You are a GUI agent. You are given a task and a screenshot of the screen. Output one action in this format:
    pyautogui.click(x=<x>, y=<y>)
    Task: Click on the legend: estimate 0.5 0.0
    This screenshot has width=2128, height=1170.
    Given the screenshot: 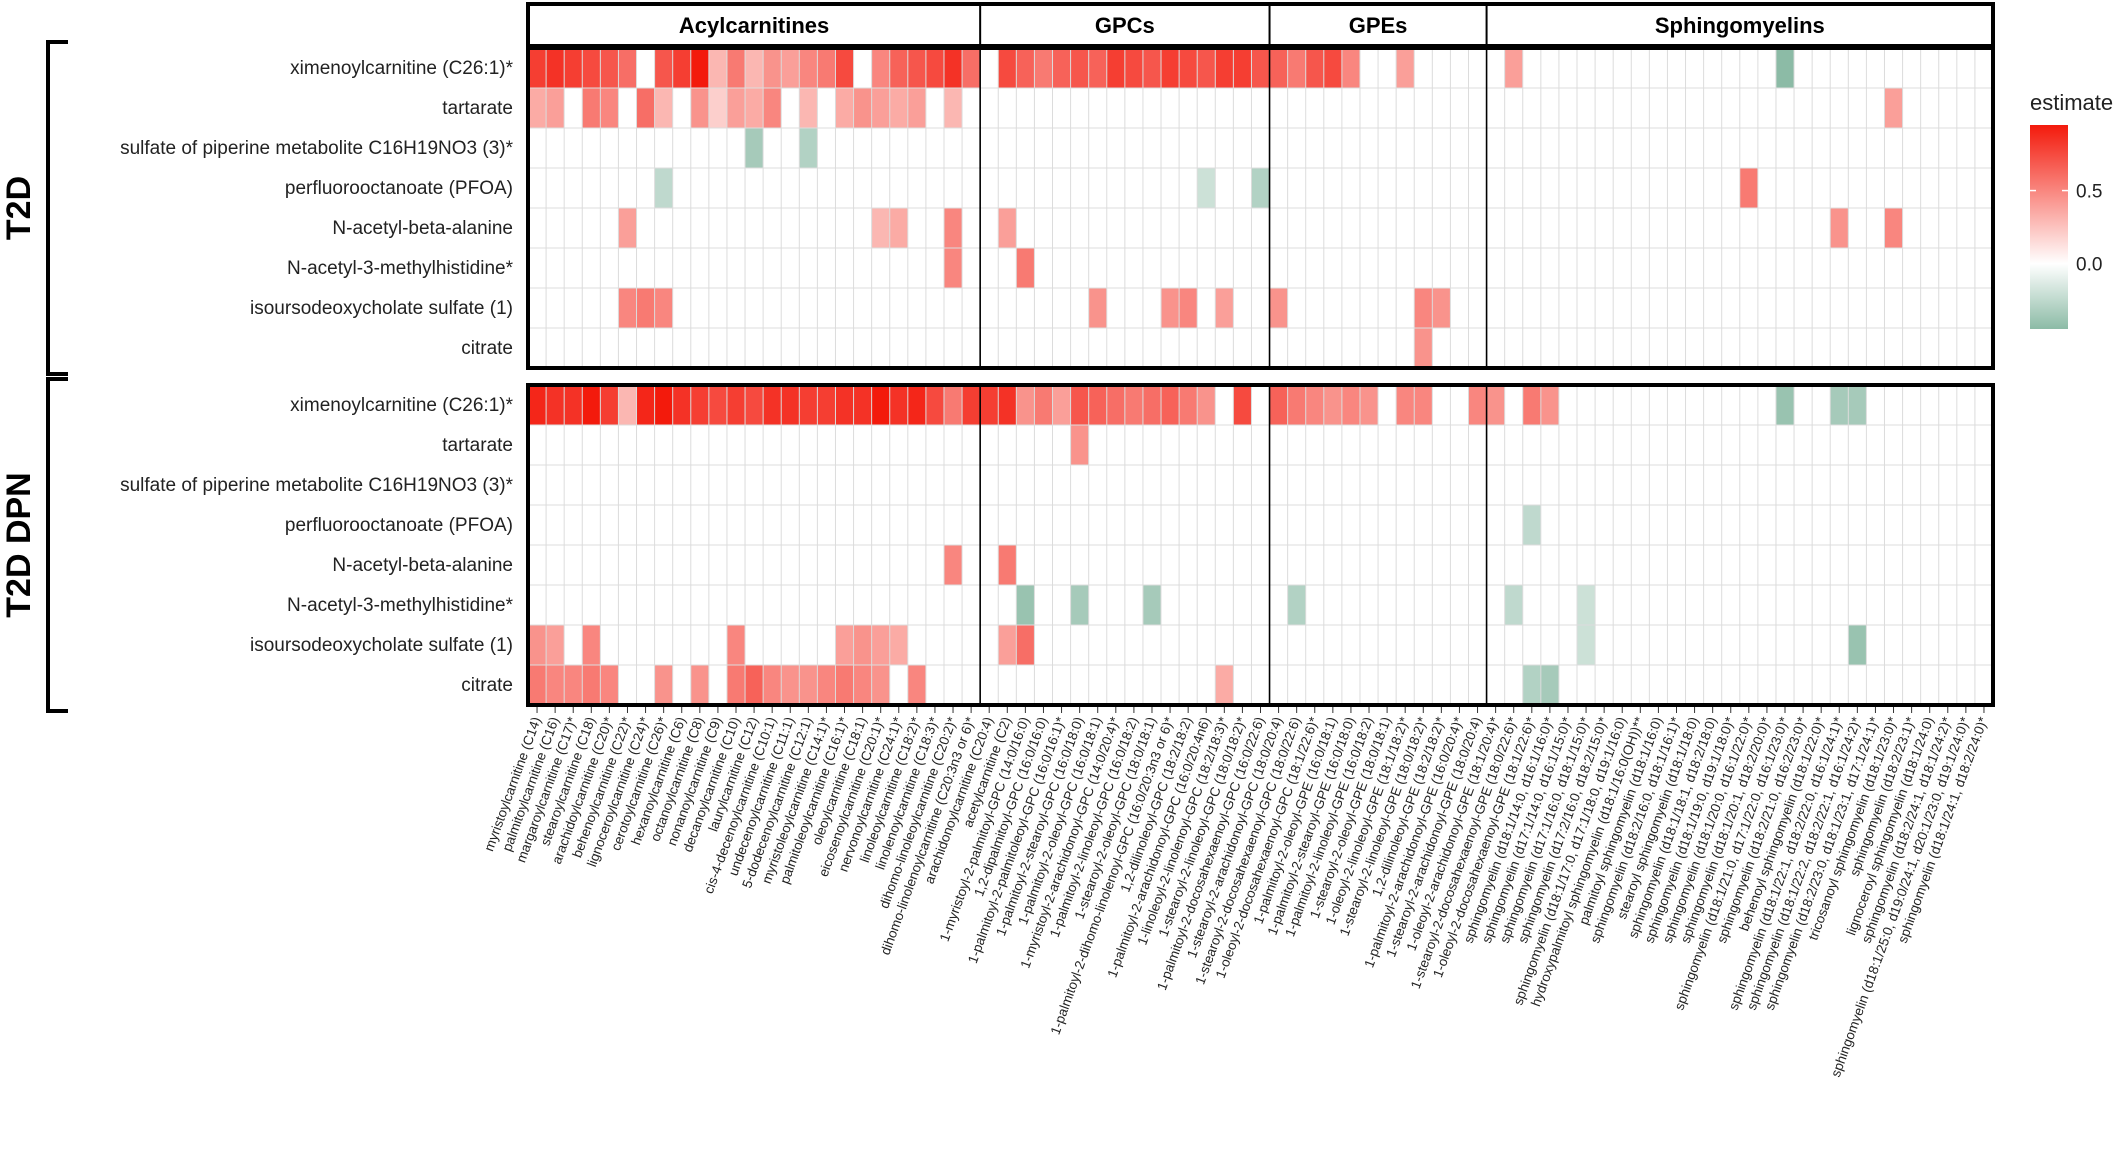 What is the action you would take?
    pyautogui.click(x=2071, y=209)
    